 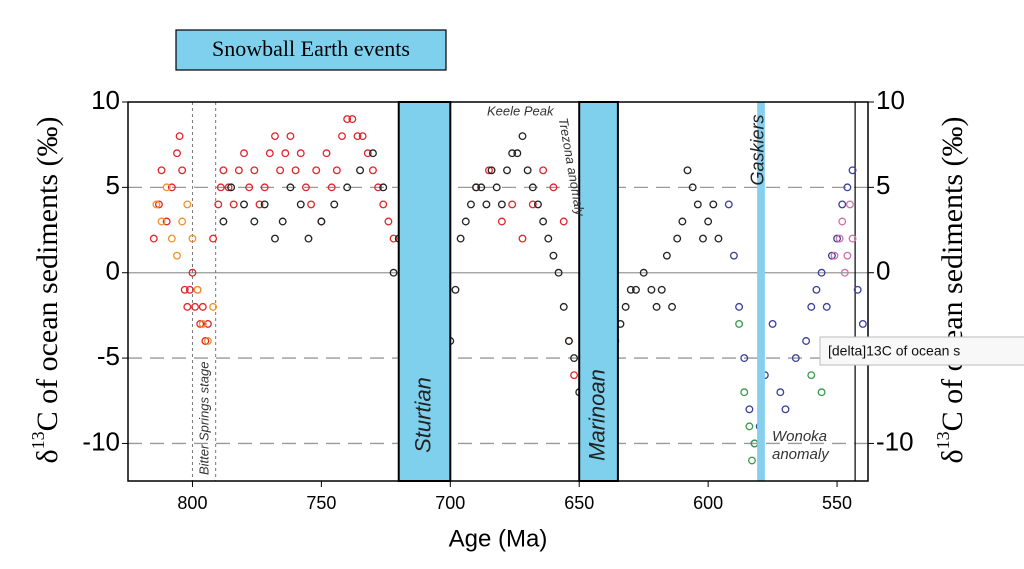 What do you see at coordinates (311, 50) in the screenshot?
I see `title-box` at bounding box center [311, 50].